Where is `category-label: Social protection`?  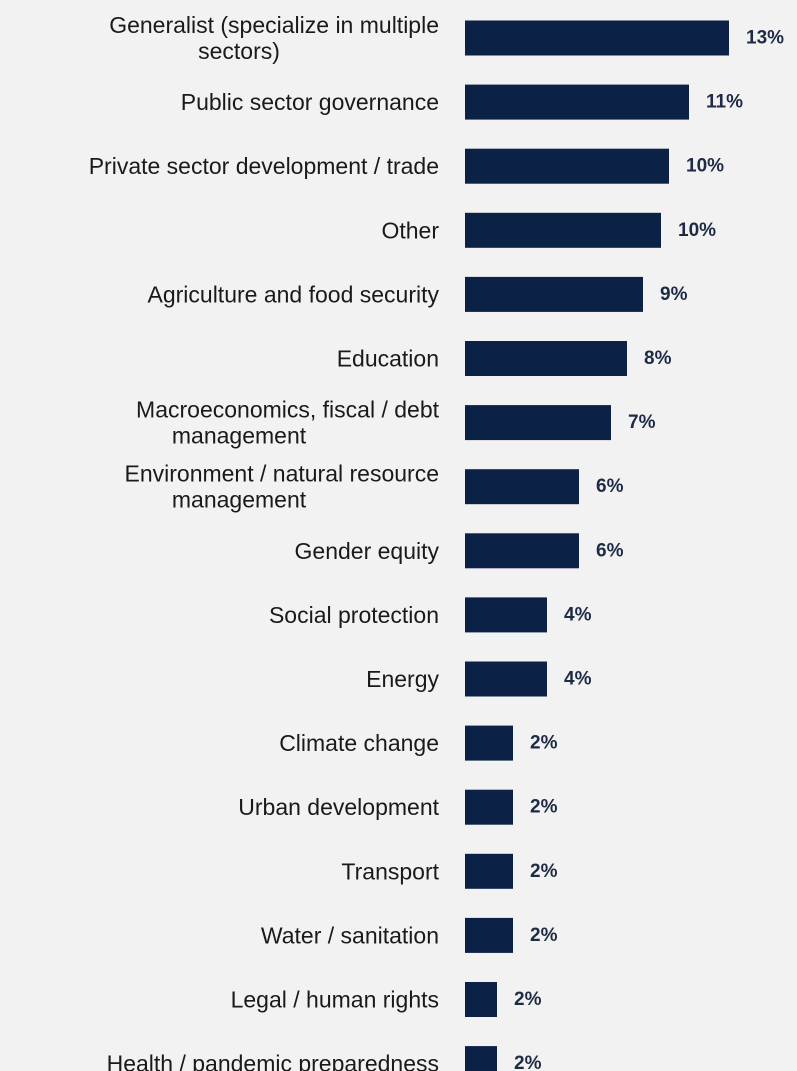 category-label: Social protection is located at coordinates (354, 615).